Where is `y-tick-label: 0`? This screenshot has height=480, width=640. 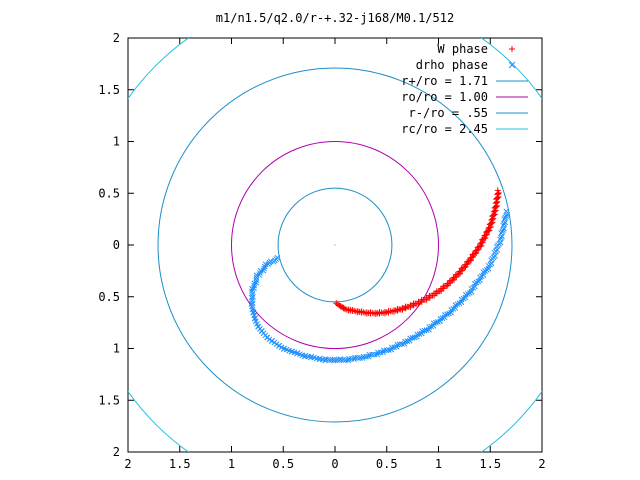 y-tick-label: 0 is located at coordinates (116, 245).